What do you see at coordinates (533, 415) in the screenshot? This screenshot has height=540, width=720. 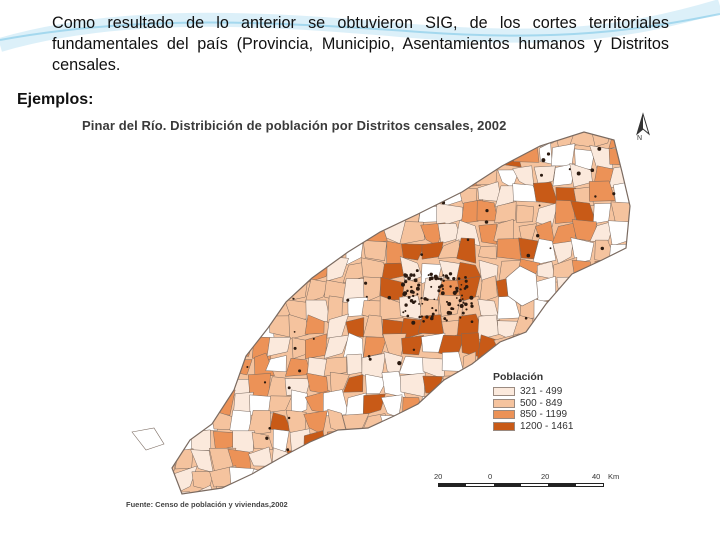 I see `legend-item: 850 - 1199` at bounding box center [533, 415].